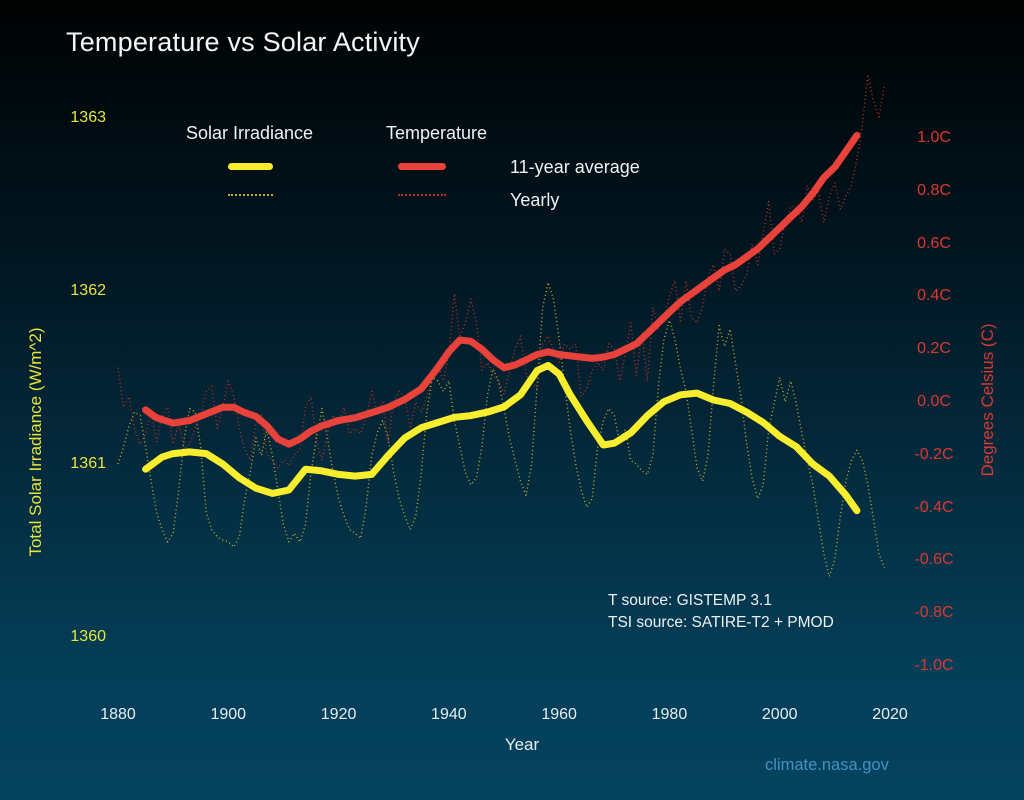  What do you see at coordinates (88, 463) in the screenshot?
I see `left-axis-tick-1361: 1361` at bounding box center [88, 463].